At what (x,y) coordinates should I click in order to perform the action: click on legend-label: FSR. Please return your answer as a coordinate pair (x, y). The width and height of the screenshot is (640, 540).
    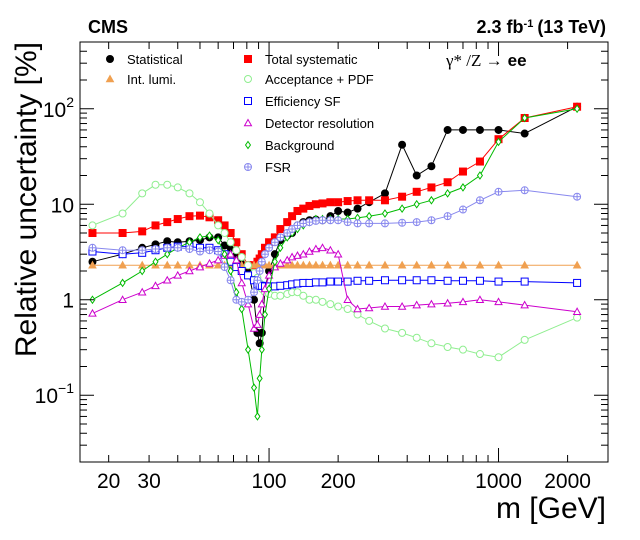
    Looking at the image, I should click on (278, 167).